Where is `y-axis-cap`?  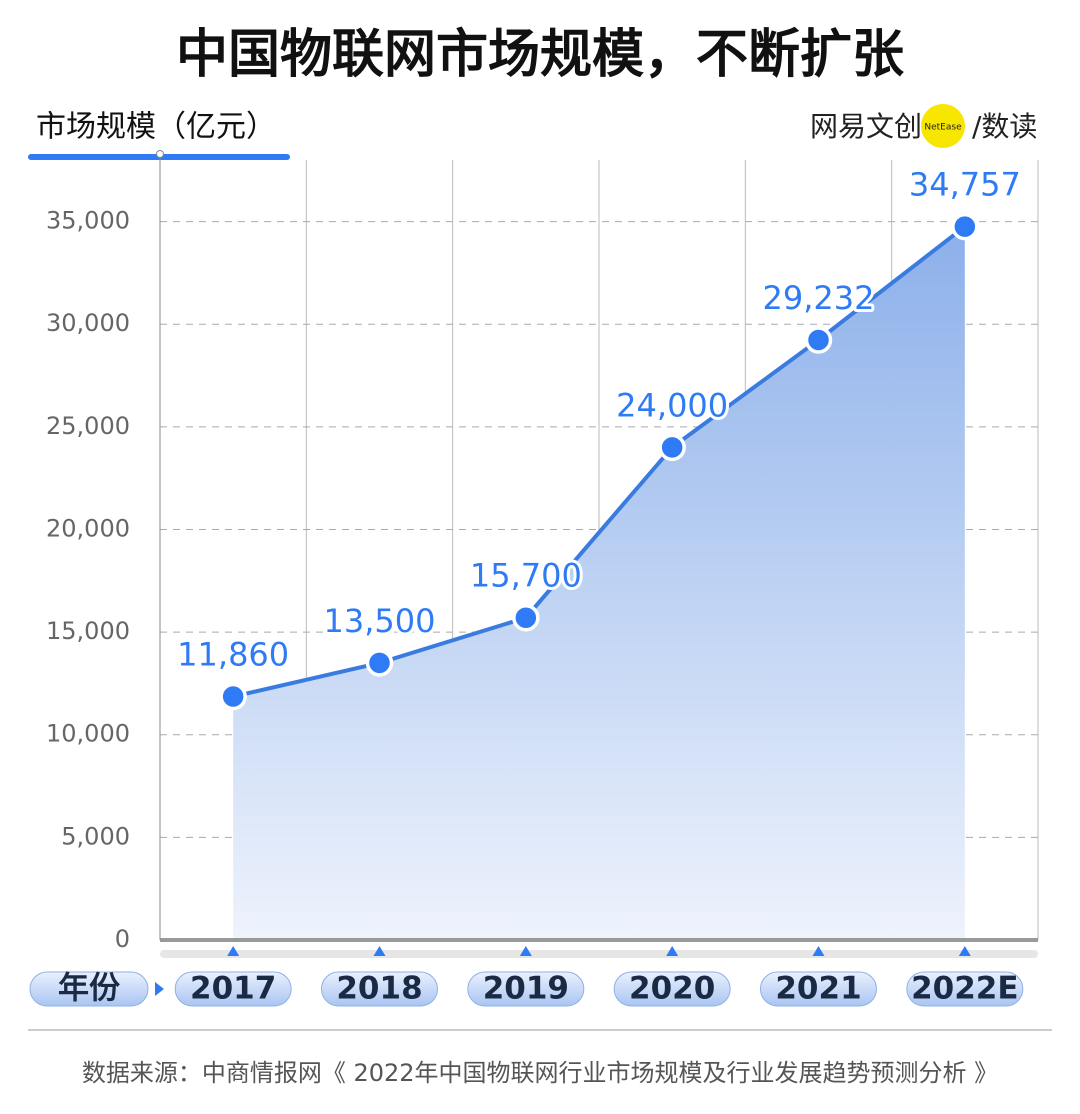
y-axis-cap is located at coordinates (160, 154).